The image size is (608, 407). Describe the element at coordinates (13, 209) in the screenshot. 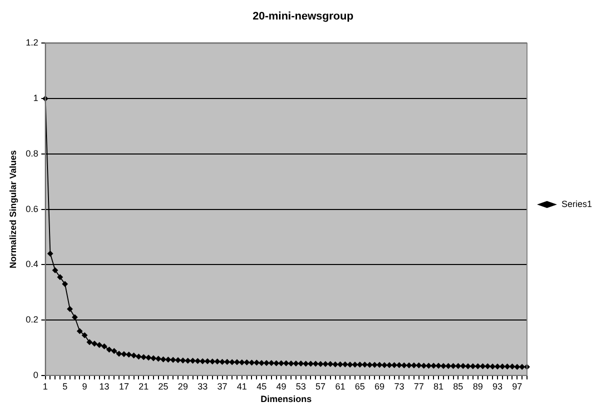

I see `y-axis-title: Normalized Singular Values` at that location.